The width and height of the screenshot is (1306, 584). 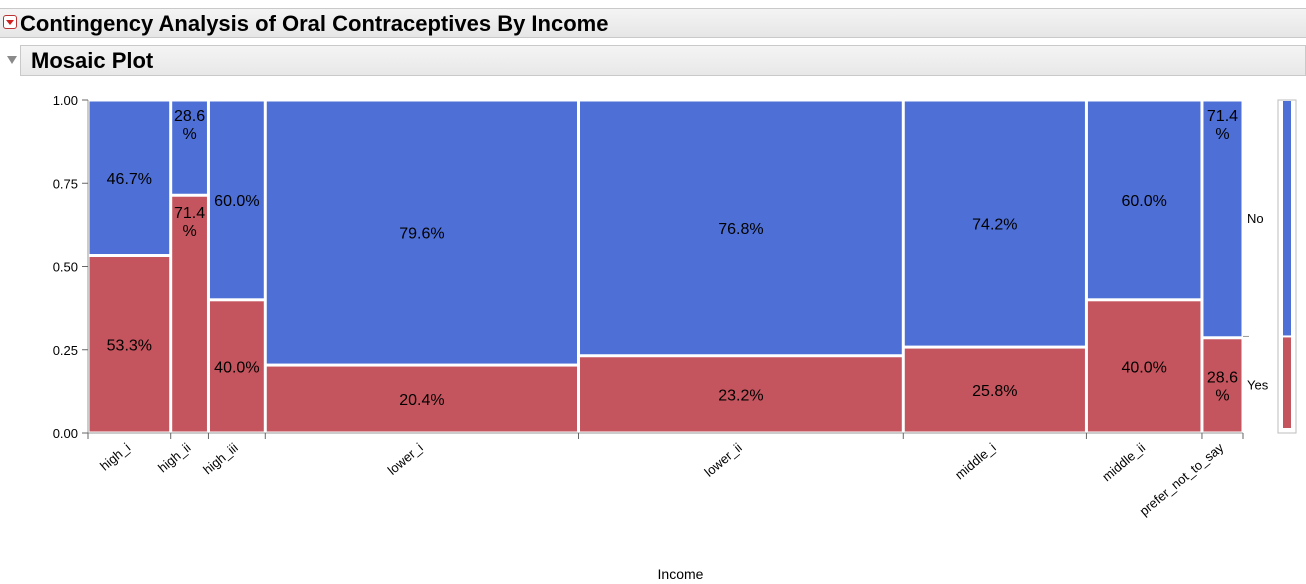 What do you see at coordinates (975, 461) in the screenshot?
I see `x-tick-label: middle_i` at bounding box center [975, 461].